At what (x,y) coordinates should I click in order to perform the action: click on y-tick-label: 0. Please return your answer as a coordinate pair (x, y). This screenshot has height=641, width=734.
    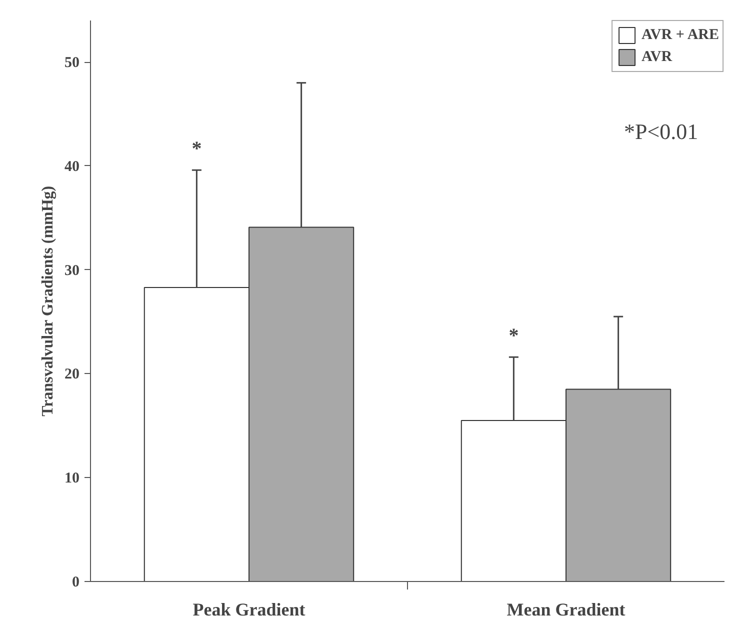
    Looking at the image, I should click on (76, 582).